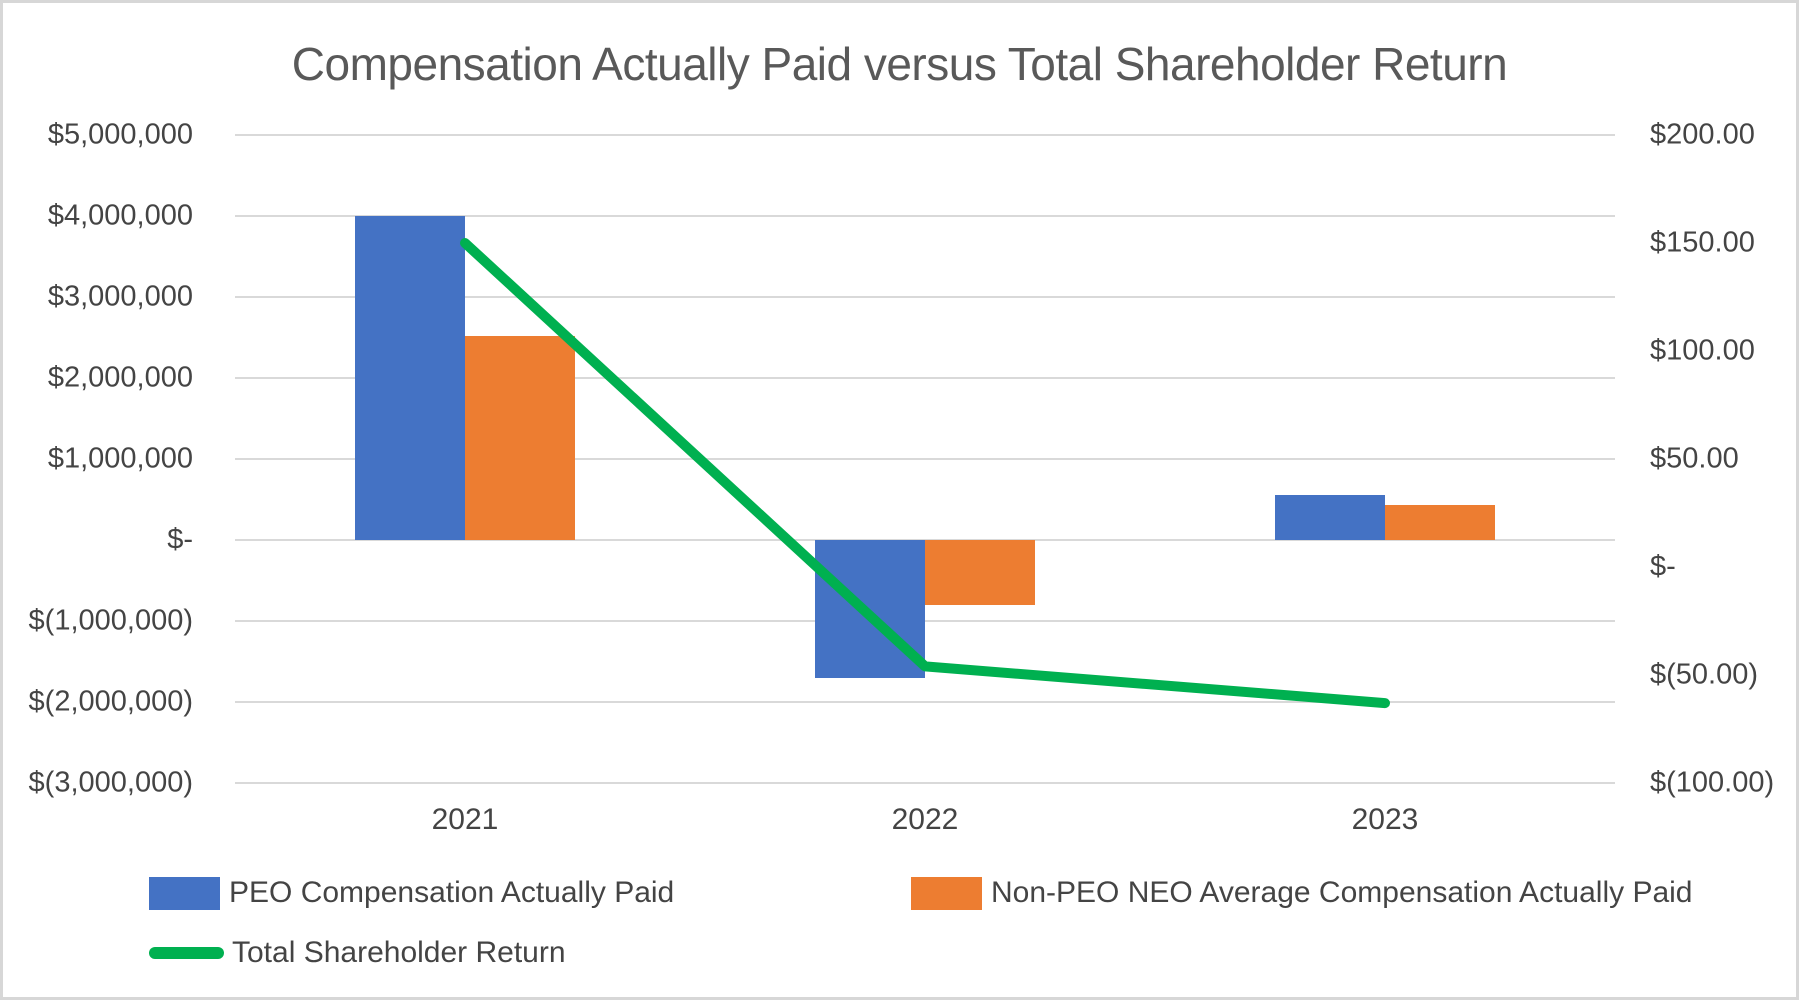 Image resolution: width=1799 pixels, height=1000 pixels. What do you see at coordinates (120, 296) in the screenshot?
I see `left-axis-tick: $3,000,000` at bounding box center [120, 296].